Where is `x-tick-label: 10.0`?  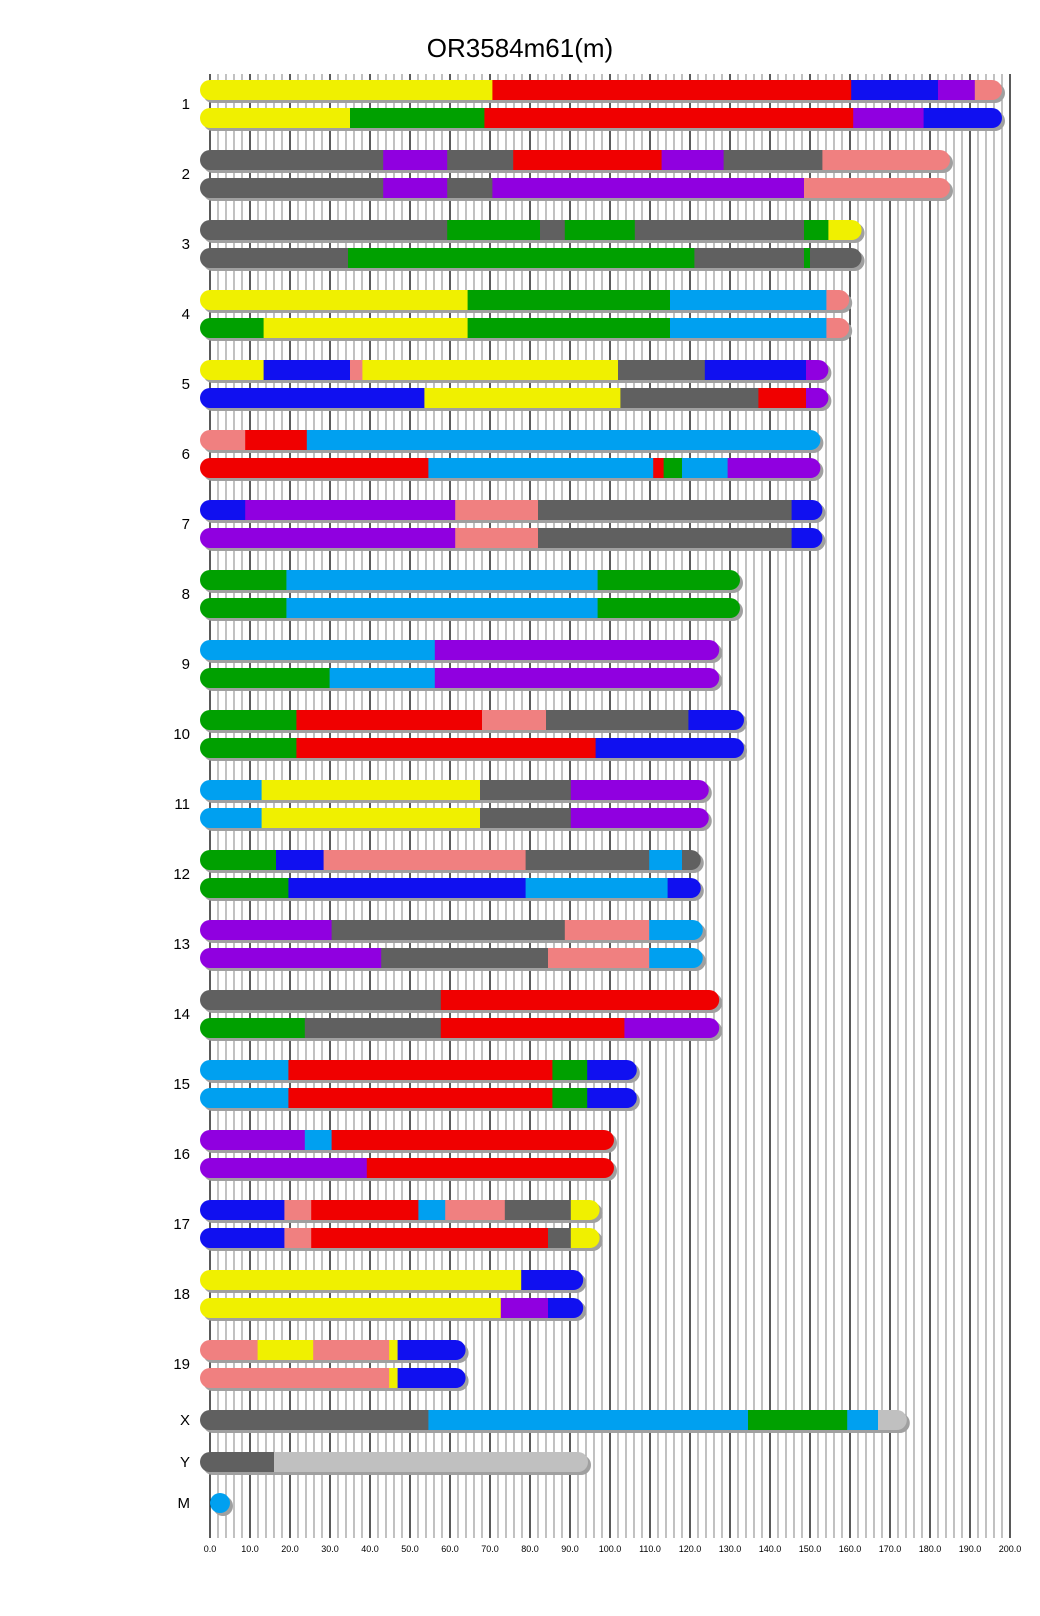
x-tick-label: 10.0 is located at coordinates (250, 1549).